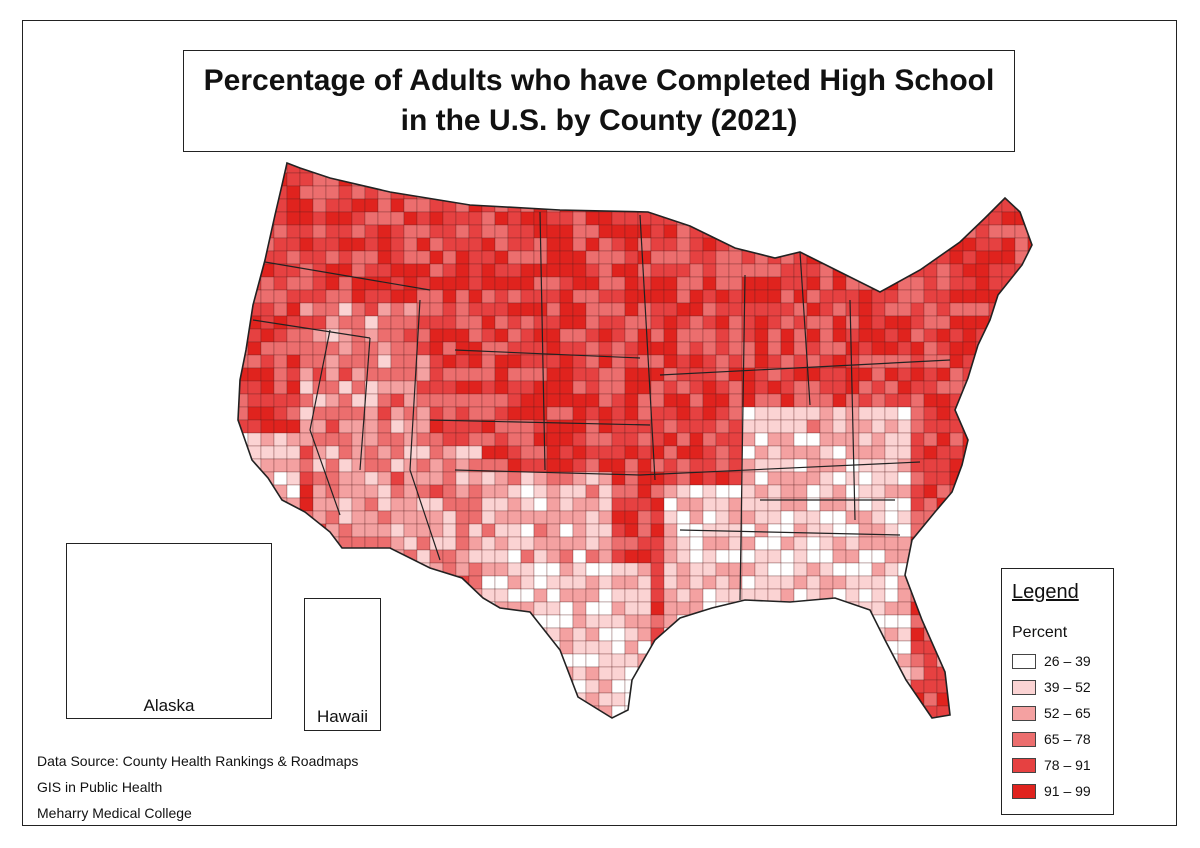 The image size is (1200, 848). What do you see at coordinates (169, 631) in the screenshot?
I see `alaska-inset: Alaska` at bounding box center [169, 631].